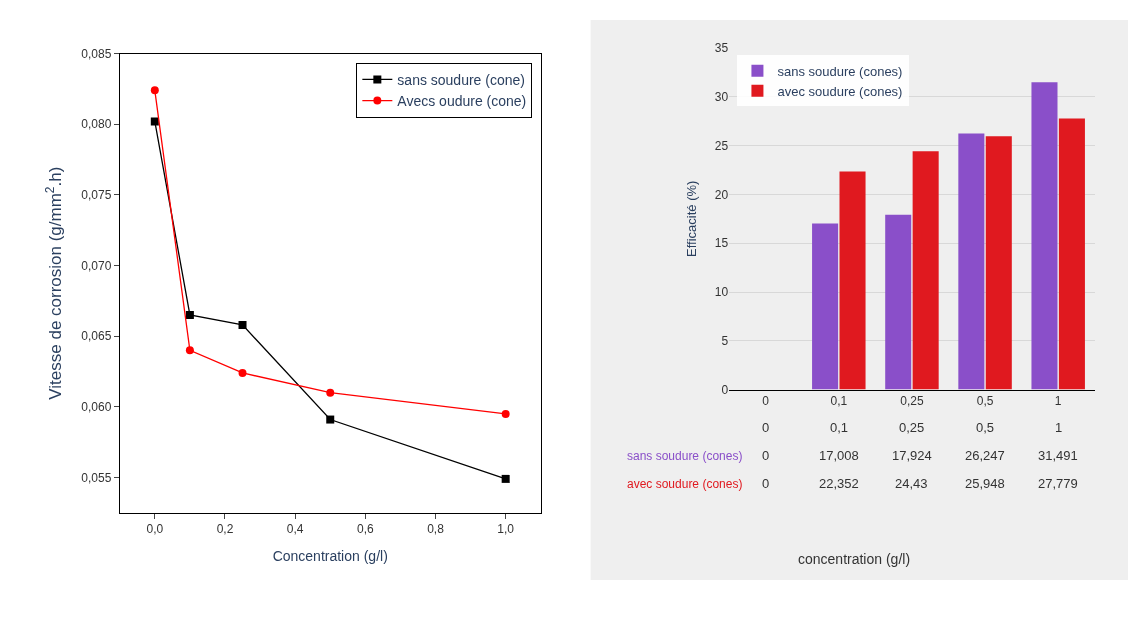 The height and width of the screenshot is (620, 1148). I want to click on category-label: 0,1, so click(839, 427).